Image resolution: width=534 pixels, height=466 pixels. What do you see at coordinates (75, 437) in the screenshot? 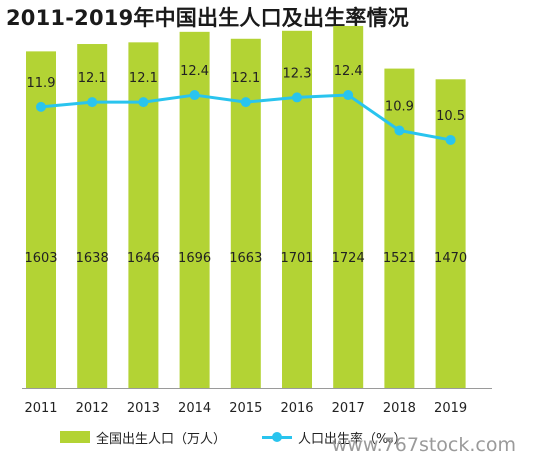
I see `legend-swatch-bar` at bounding box center [75, 437].